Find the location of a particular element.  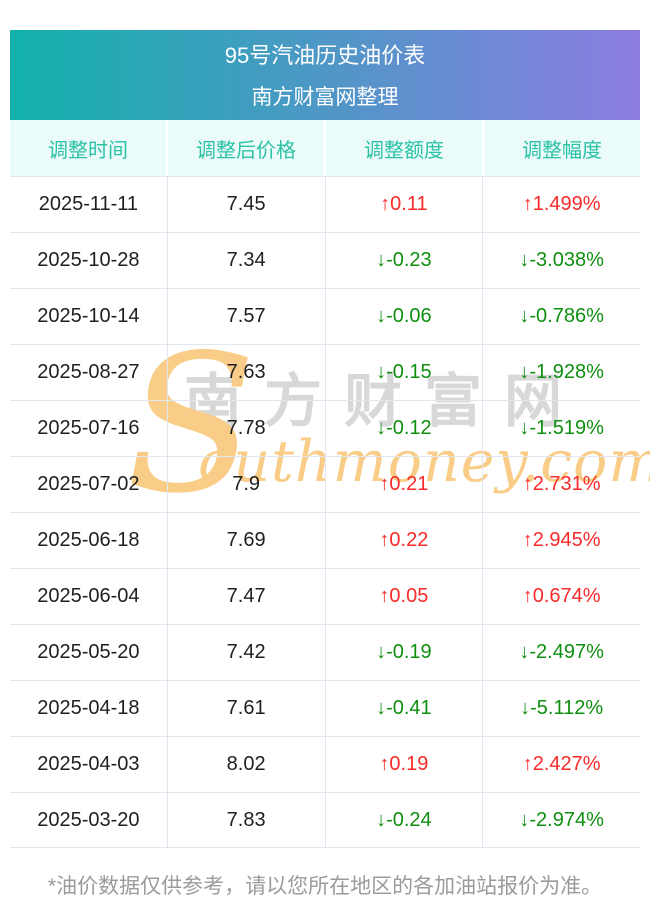

price-cell: 7.34 is located at coordinates (245, 260).